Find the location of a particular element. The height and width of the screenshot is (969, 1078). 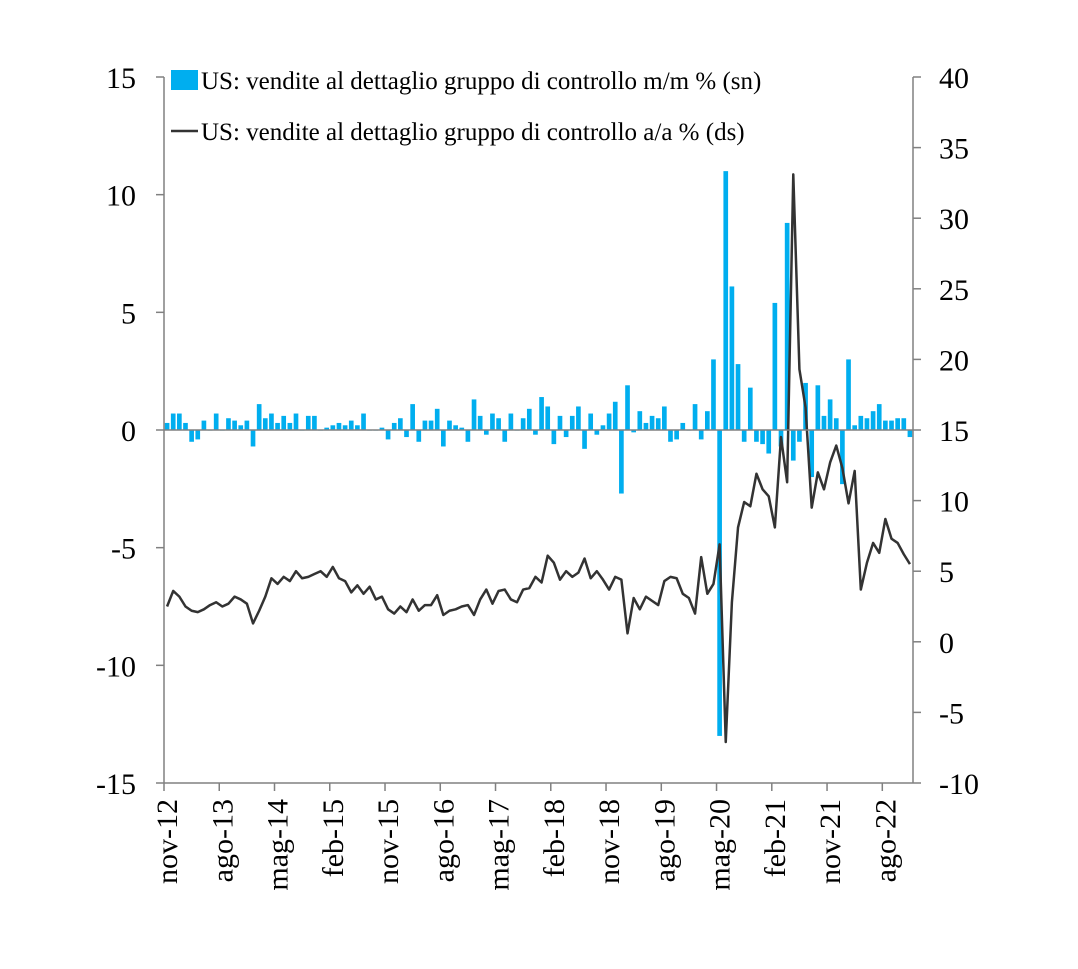

left-tick-label: -5 is located at coordinates (123, 549).